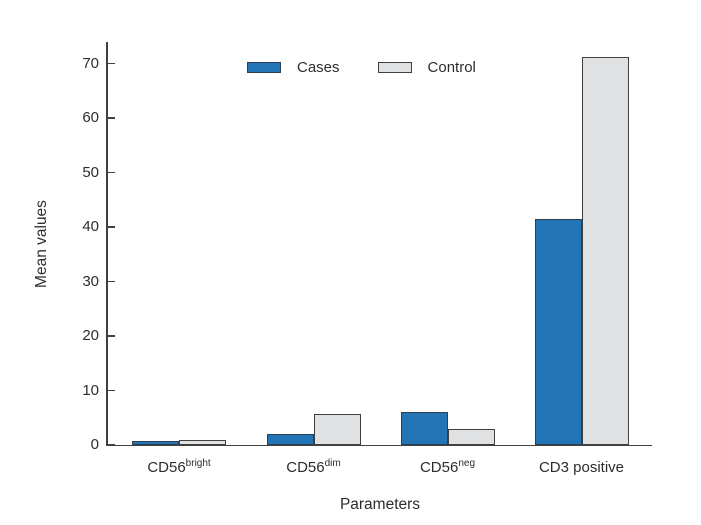 The height and width of the screenshot is (525, 701). Describe the element at coordinates (107, 244) in the screenshot. I see `y-axis-line` at that location.